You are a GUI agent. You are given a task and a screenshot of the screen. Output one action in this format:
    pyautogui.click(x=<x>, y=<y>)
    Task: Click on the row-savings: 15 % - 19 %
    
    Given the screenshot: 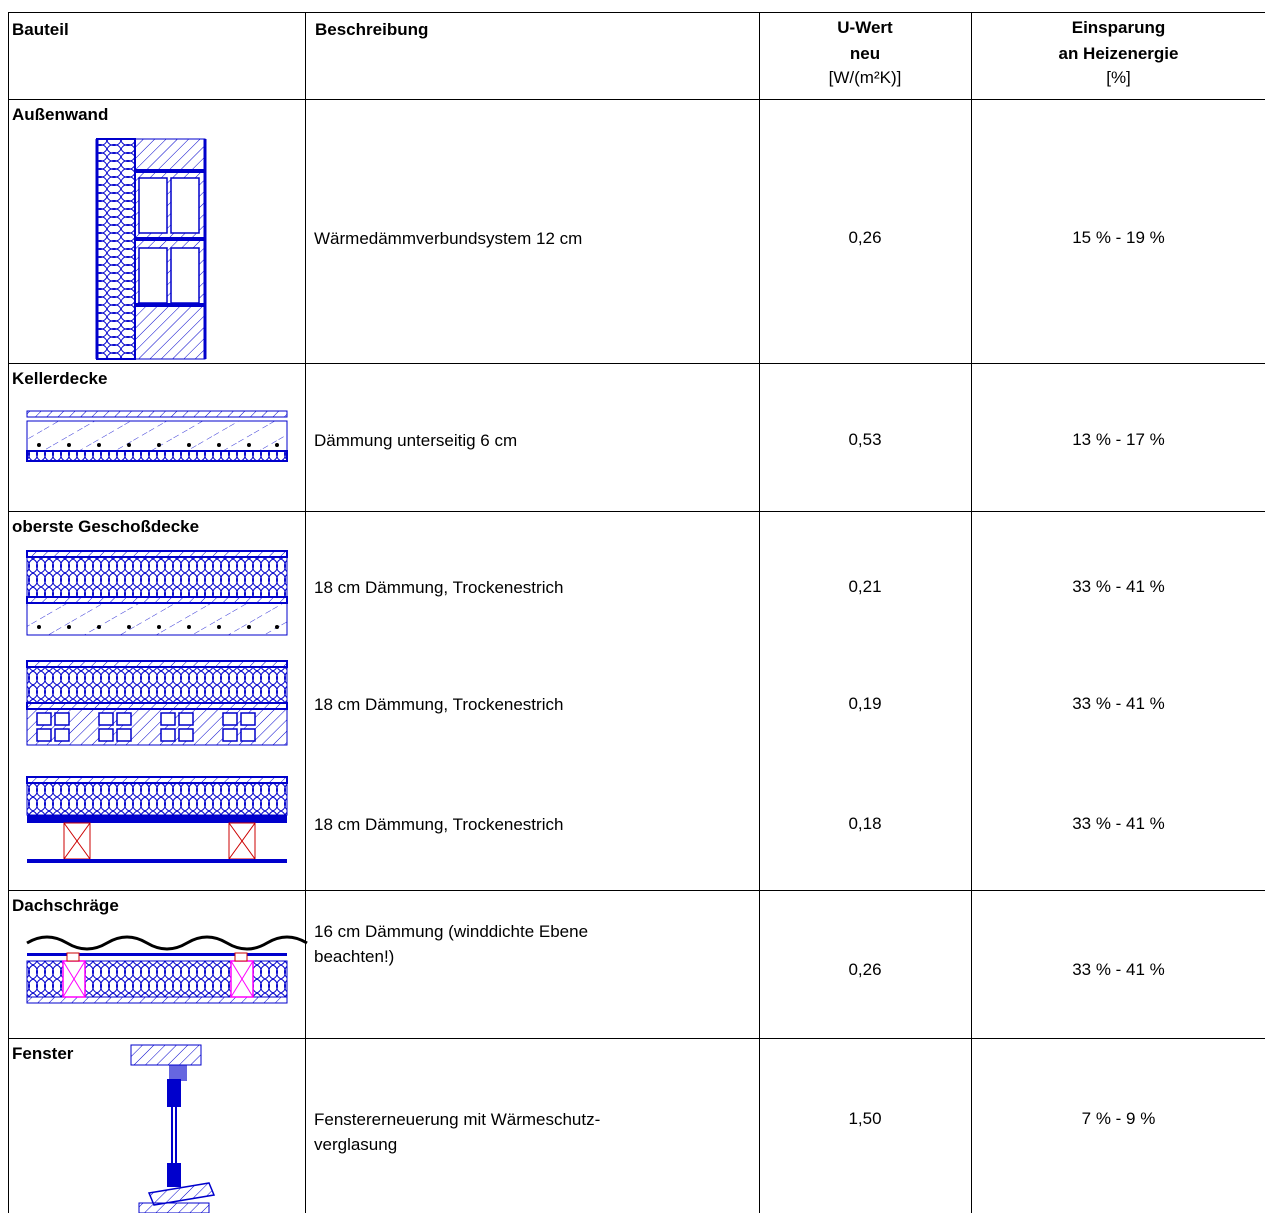 What is the action you would take?
    pyautogui.click(x=1118, y=237)
    